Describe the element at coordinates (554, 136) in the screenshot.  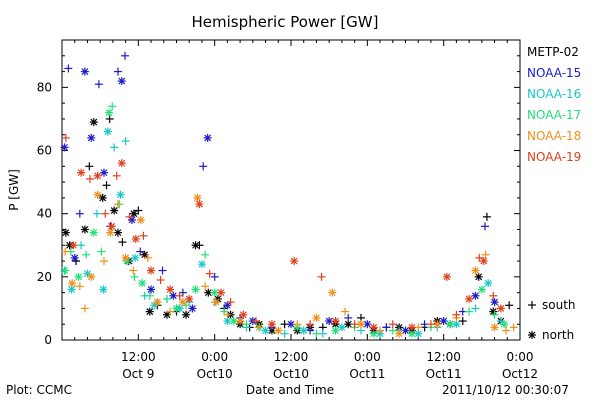
I see `legend-entry: NOAA-18` at that location.